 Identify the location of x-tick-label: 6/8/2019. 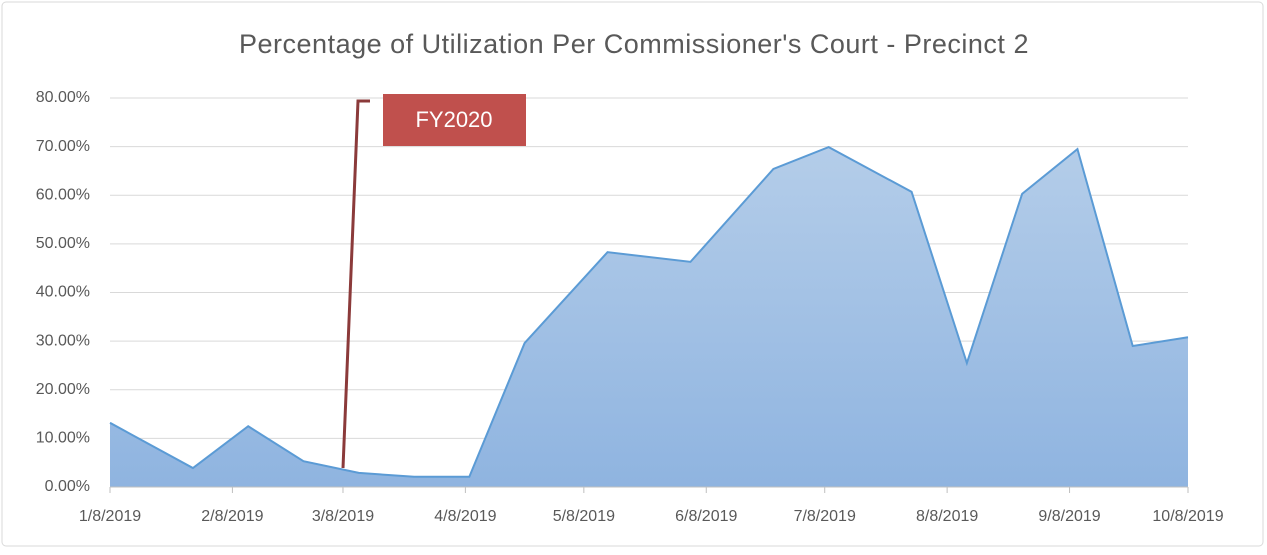
(706, 516).